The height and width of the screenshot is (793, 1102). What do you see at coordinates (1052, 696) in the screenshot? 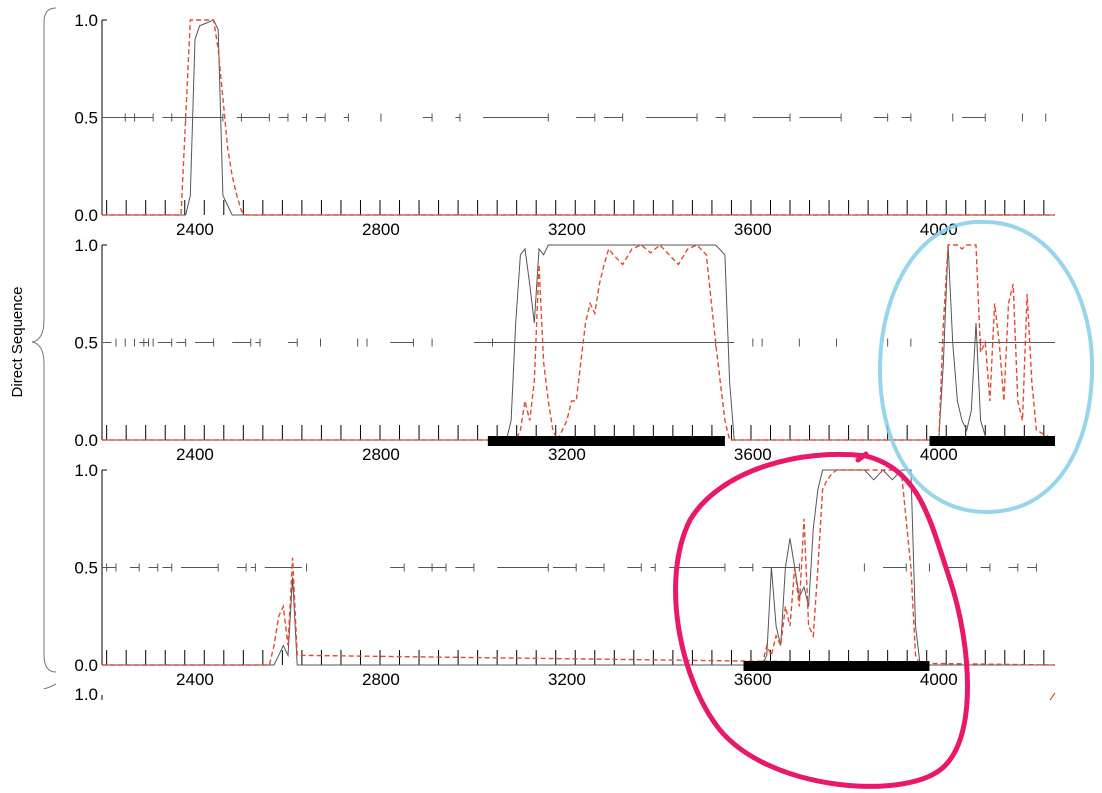
I see `series-line-fragment` at bounding box center [1052, 696].